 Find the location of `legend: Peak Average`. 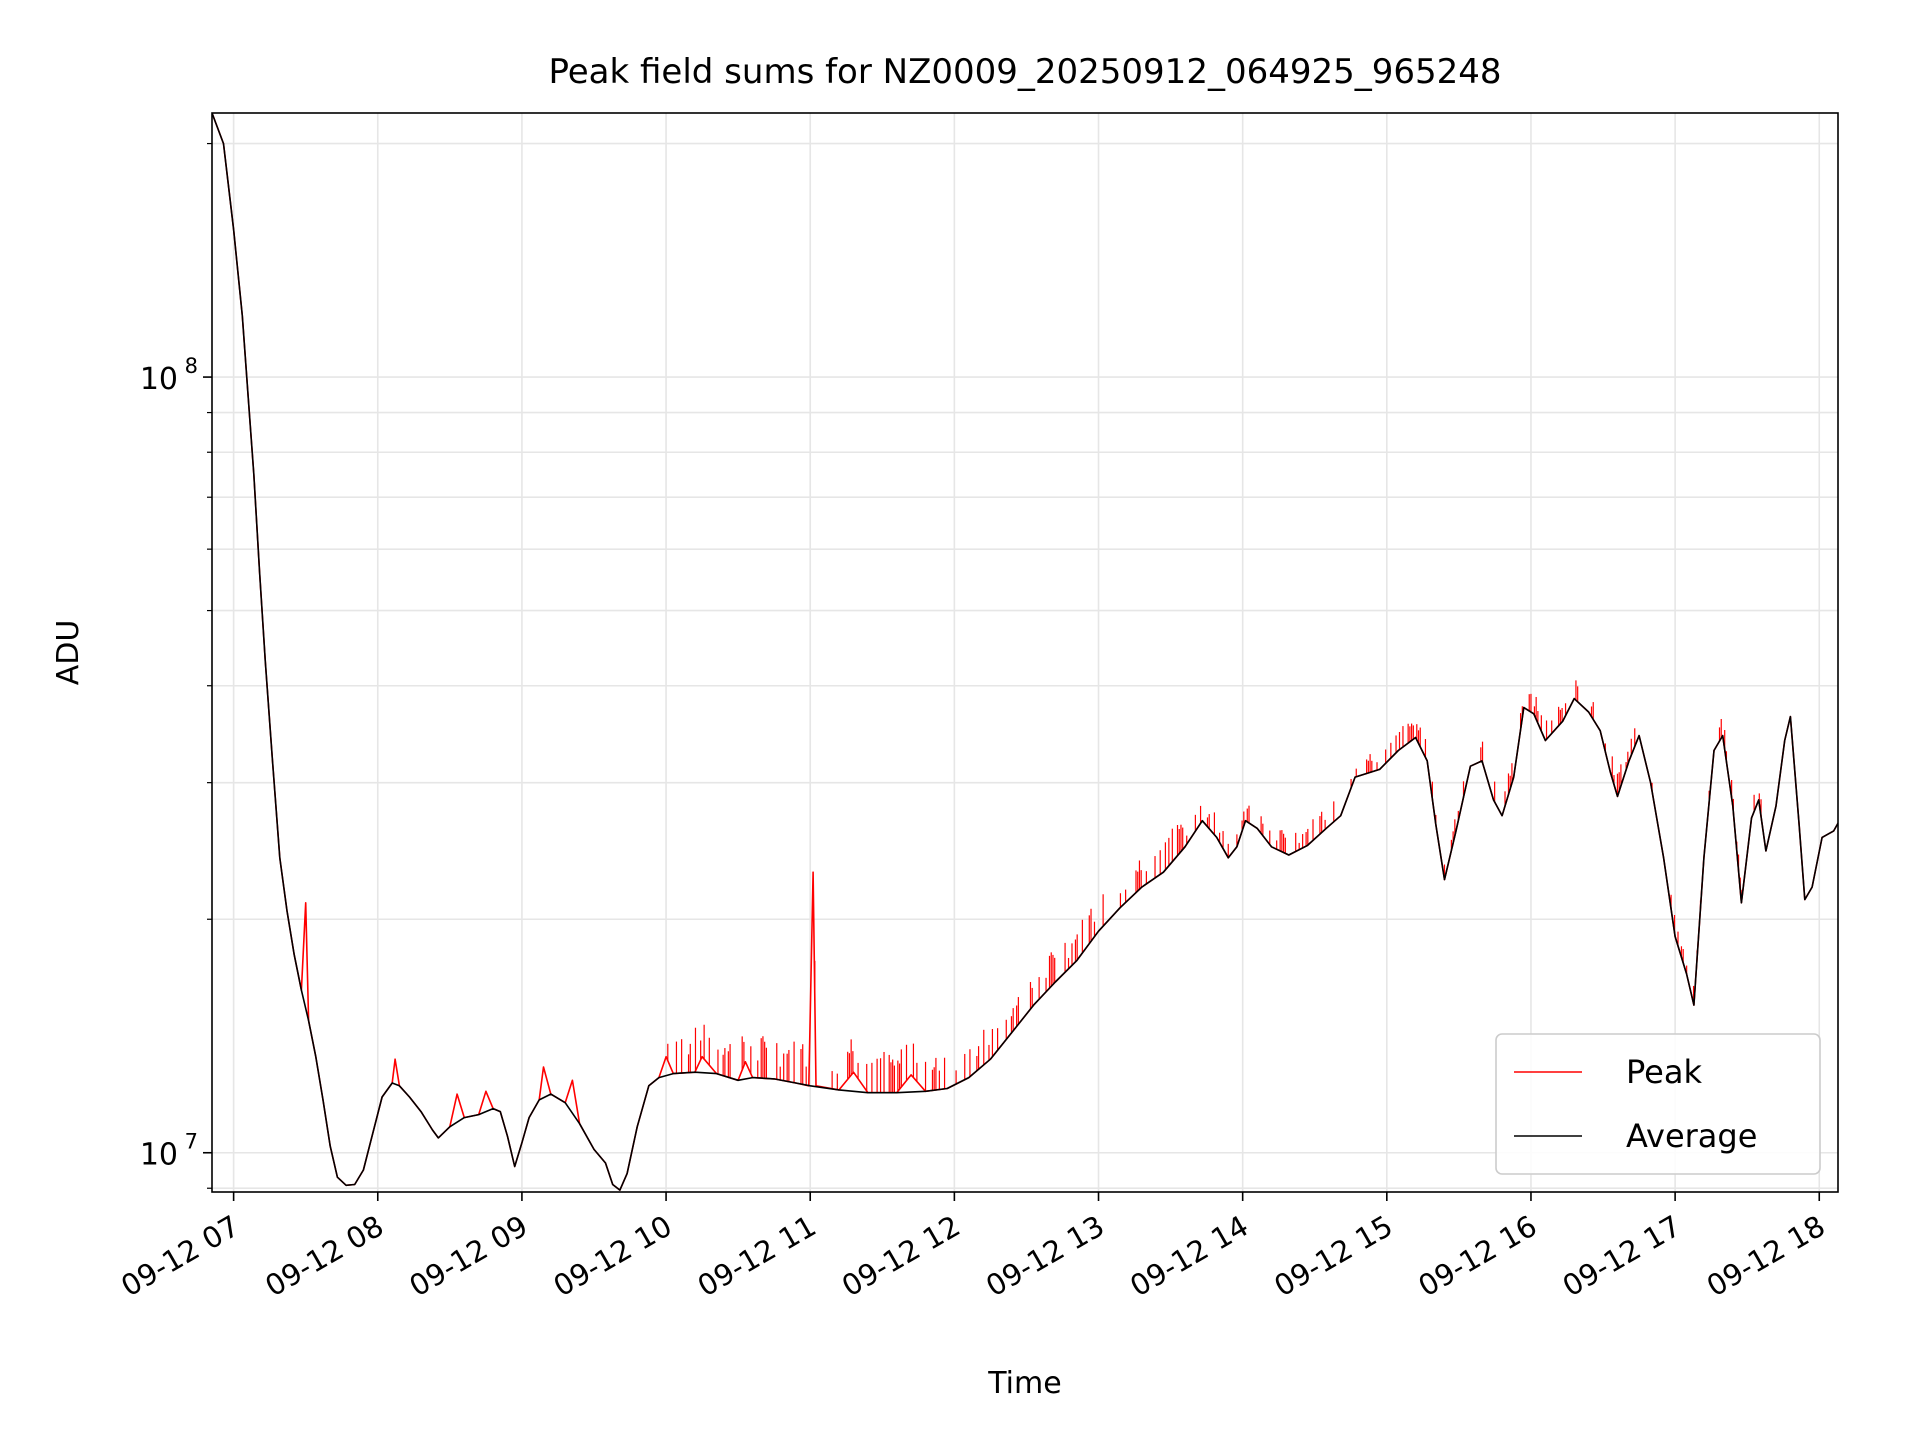

legend: Peak Average is located at coordinates (1658, 1104).